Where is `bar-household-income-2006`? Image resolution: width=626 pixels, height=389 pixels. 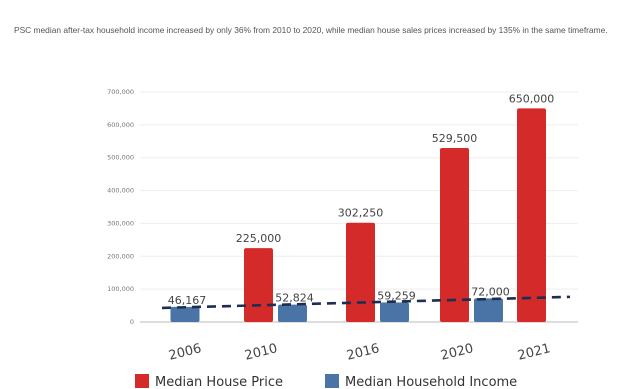 bar-household-income-2006 is located at coordinates (185, 314).